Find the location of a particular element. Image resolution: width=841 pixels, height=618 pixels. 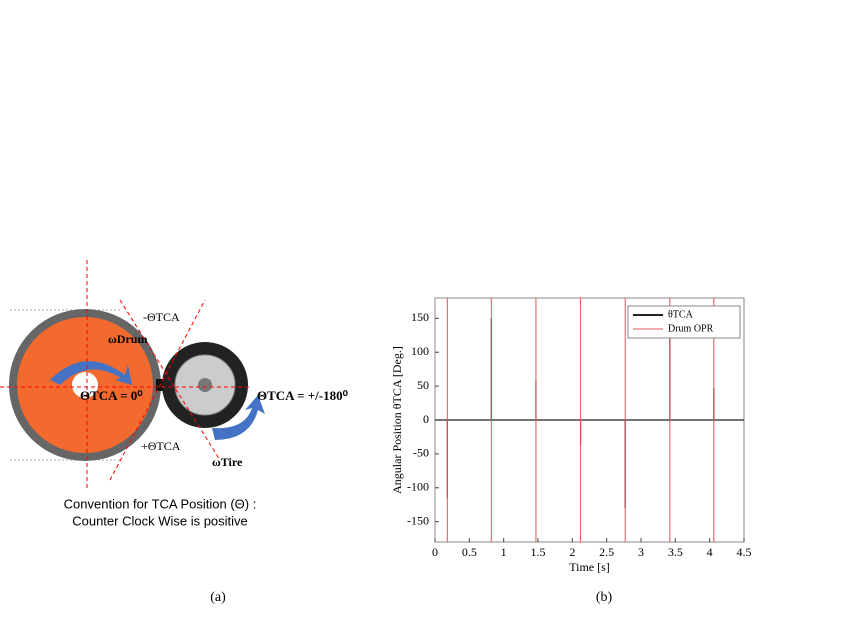

legend-box is located at coordinates (684, 322).